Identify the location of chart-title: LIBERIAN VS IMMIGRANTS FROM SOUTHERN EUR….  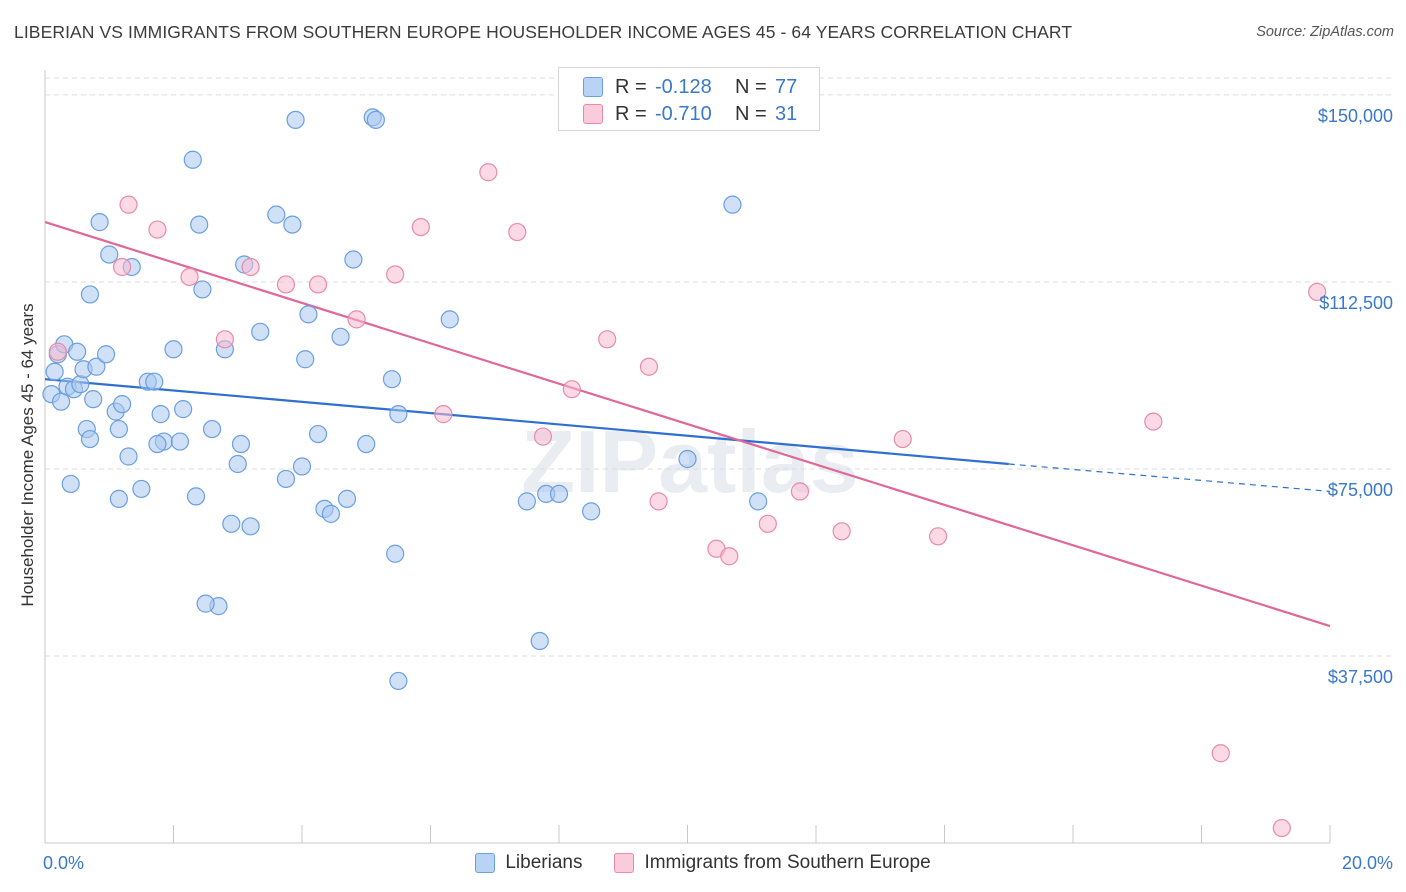
(543, 32).